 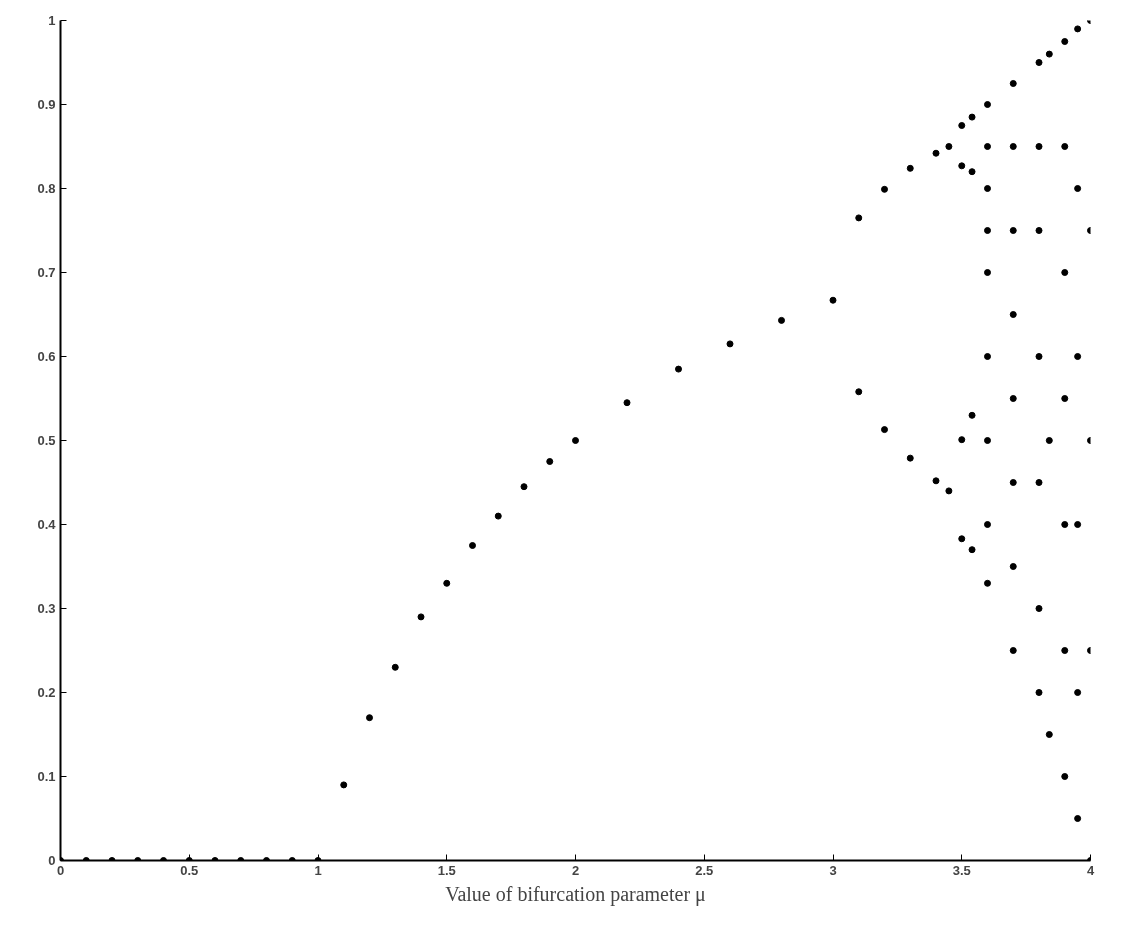 What do you see at coordinates (47, 524) in the screenshot?
I see `y-tick-label: 0.4` at bounding box center [47, 524].